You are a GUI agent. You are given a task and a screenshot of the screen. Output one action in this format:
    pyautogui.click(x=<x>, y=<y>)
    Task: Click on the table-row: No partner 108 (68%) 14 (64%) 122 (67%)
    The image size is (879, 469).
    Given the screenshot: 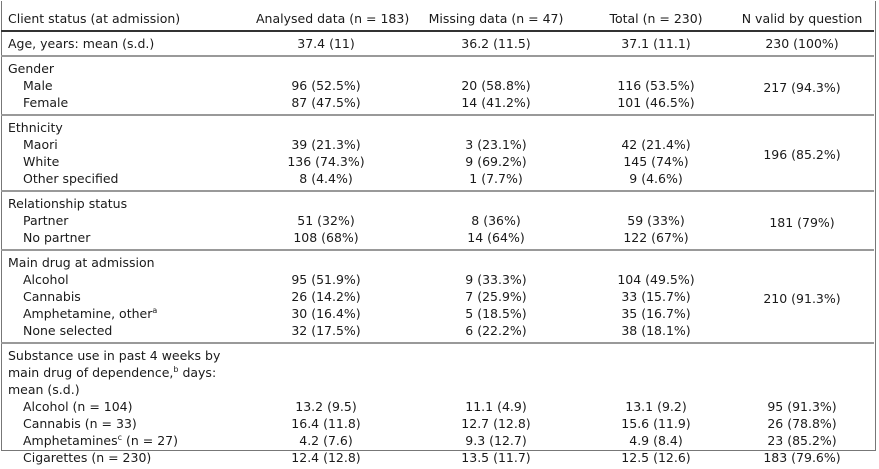 What is the action you would take?
    pyautogui.click(x=437, y=239)
    